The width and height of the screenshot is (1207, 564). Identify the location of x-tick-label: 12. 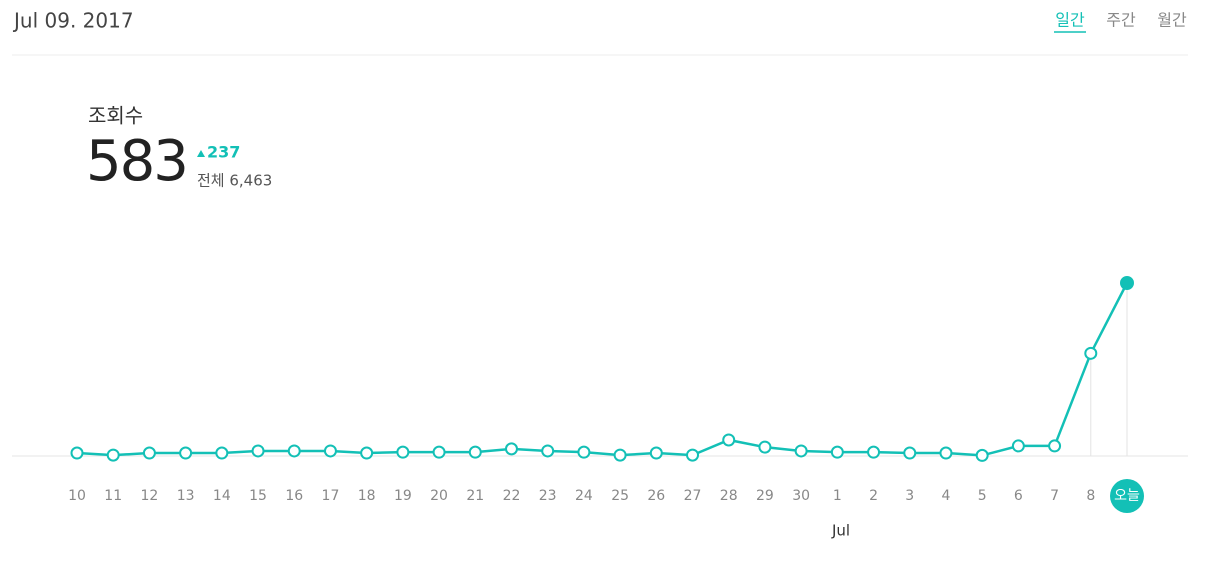
(149, 496).